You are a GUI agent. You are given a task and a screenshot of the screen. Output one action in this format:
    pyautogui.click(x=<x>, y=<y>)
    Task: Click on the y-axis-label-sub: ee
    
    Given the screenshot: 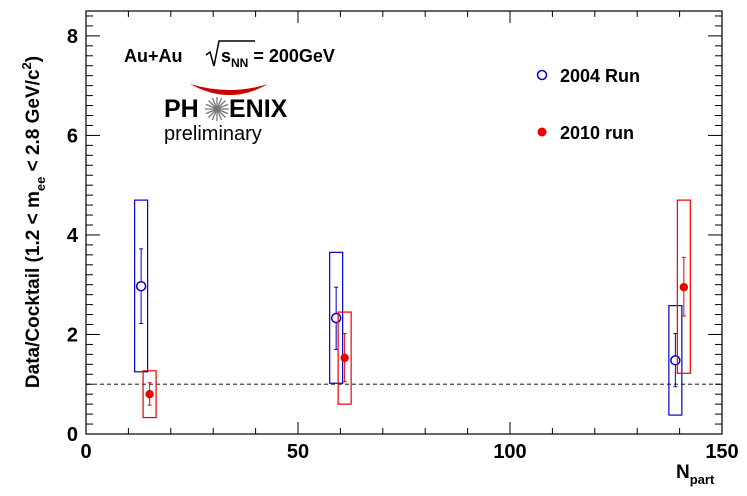 What is the action you would take?
    pyautogui.click(x=40, y=184)
    